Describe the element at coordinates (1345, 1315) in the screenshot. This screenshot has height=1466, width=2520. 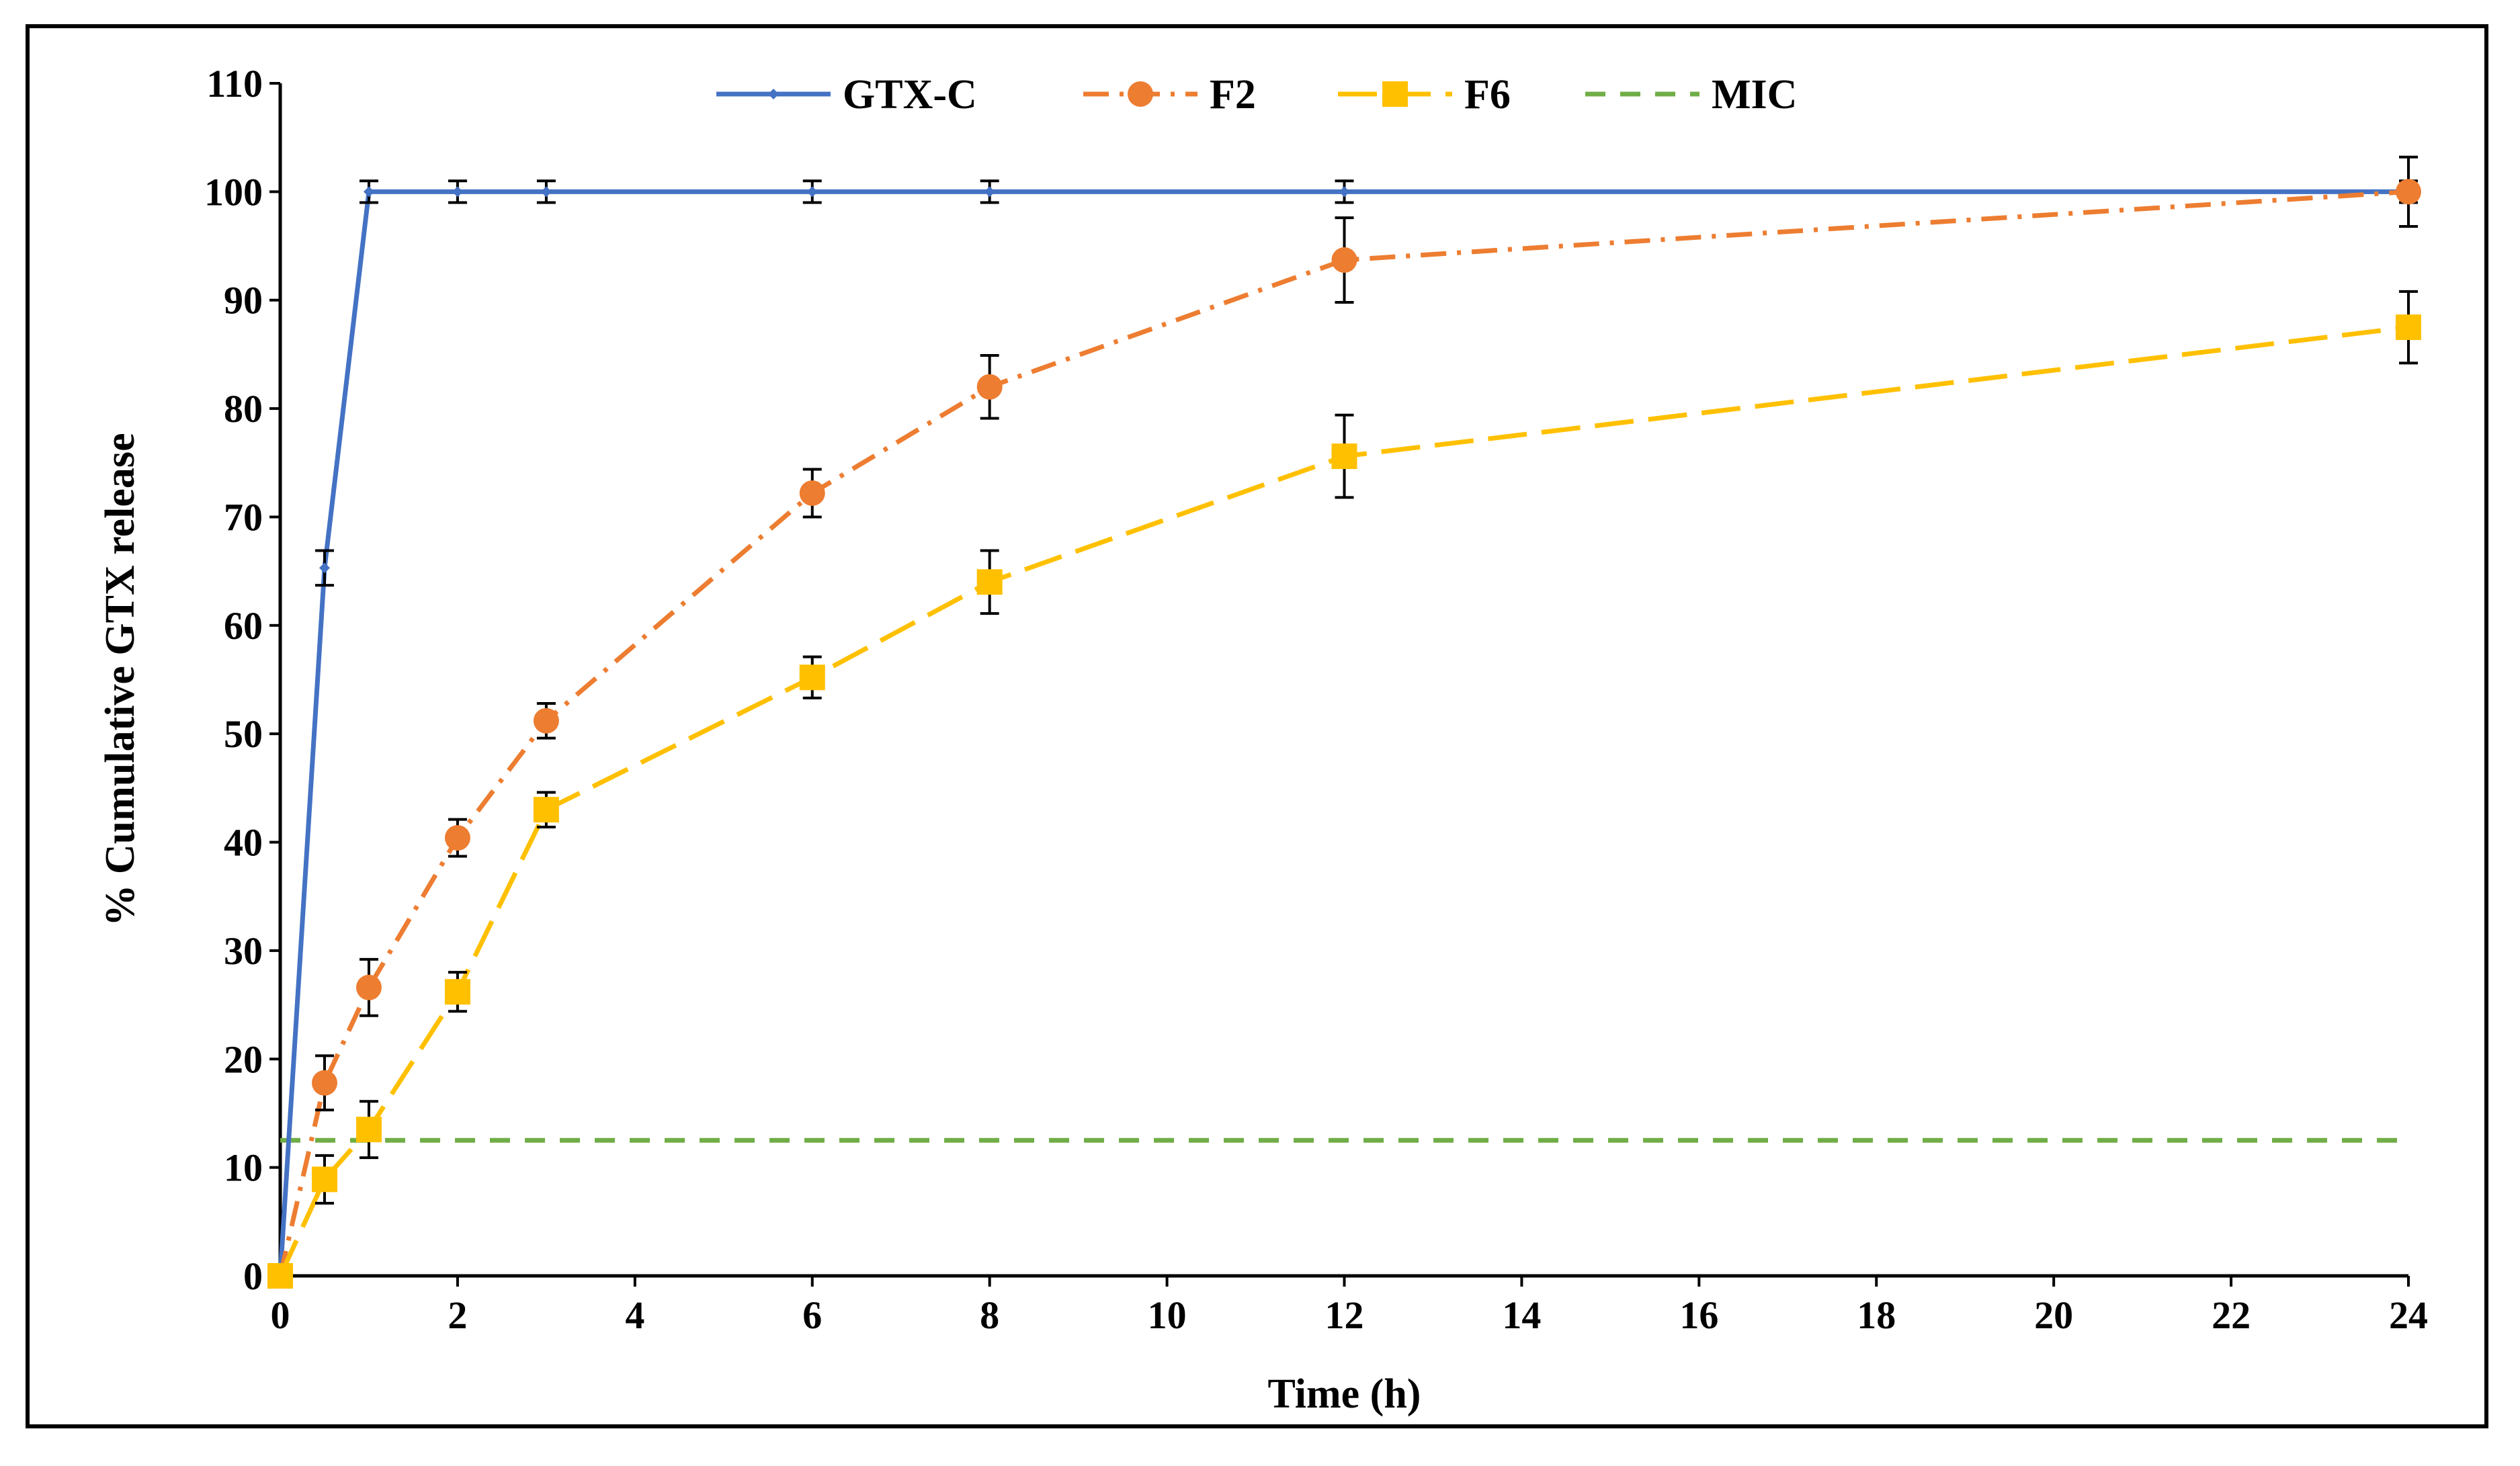
I see `x-tick-label: 12` at that location.